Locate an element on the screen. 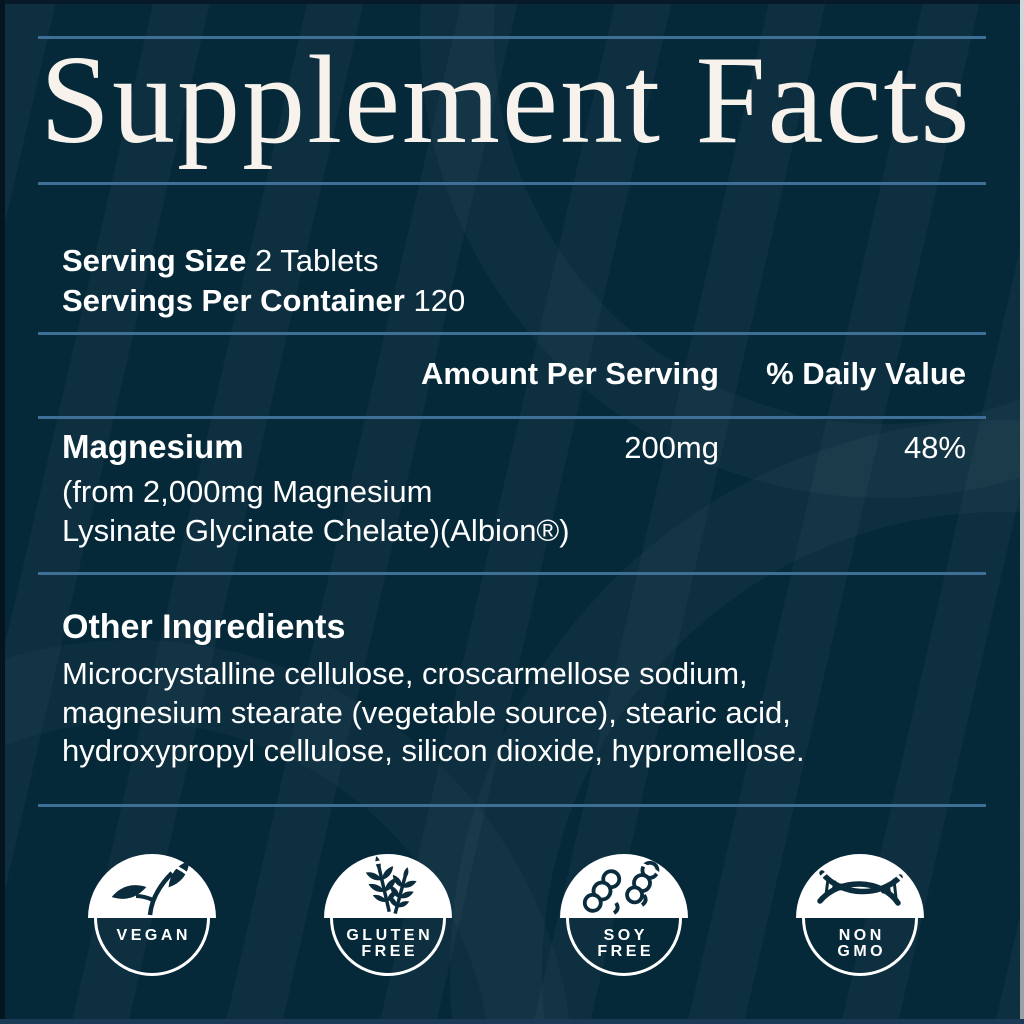 The width and height of the screenshot is (1024, 1024). dna-helix-icon is located at coordinates (860, 915).